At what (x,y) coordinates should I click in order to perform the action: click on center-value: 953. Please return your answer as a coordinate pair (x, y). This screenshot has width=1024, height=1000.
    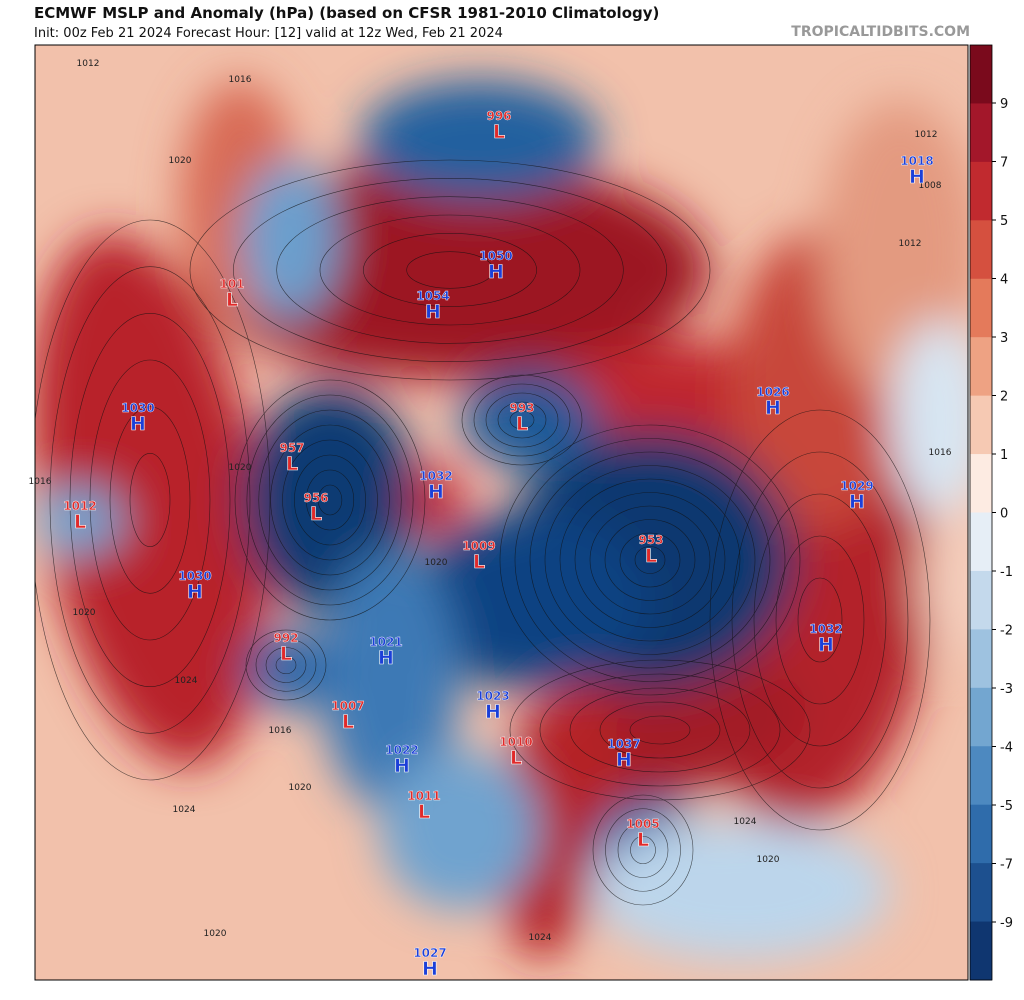
    Looking at the image, I should click on (650, 540).